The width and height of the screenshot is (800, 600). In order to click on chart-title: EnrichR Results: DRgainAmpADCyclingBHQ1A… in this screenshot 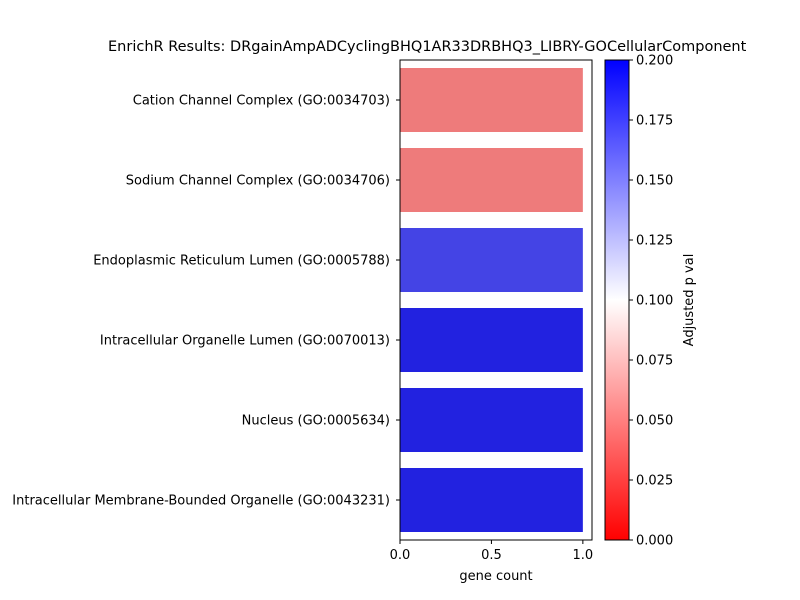, I will do `click(427, 47)`.